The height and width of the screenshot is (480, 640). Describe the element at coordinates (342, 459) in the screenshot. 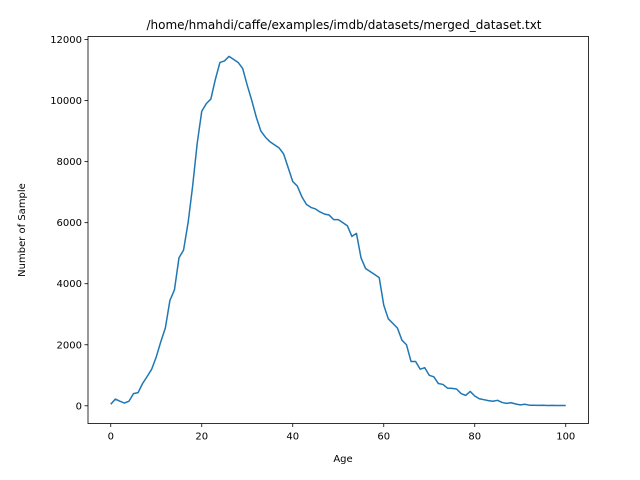

I see `x-axis-label: Age` at that location.